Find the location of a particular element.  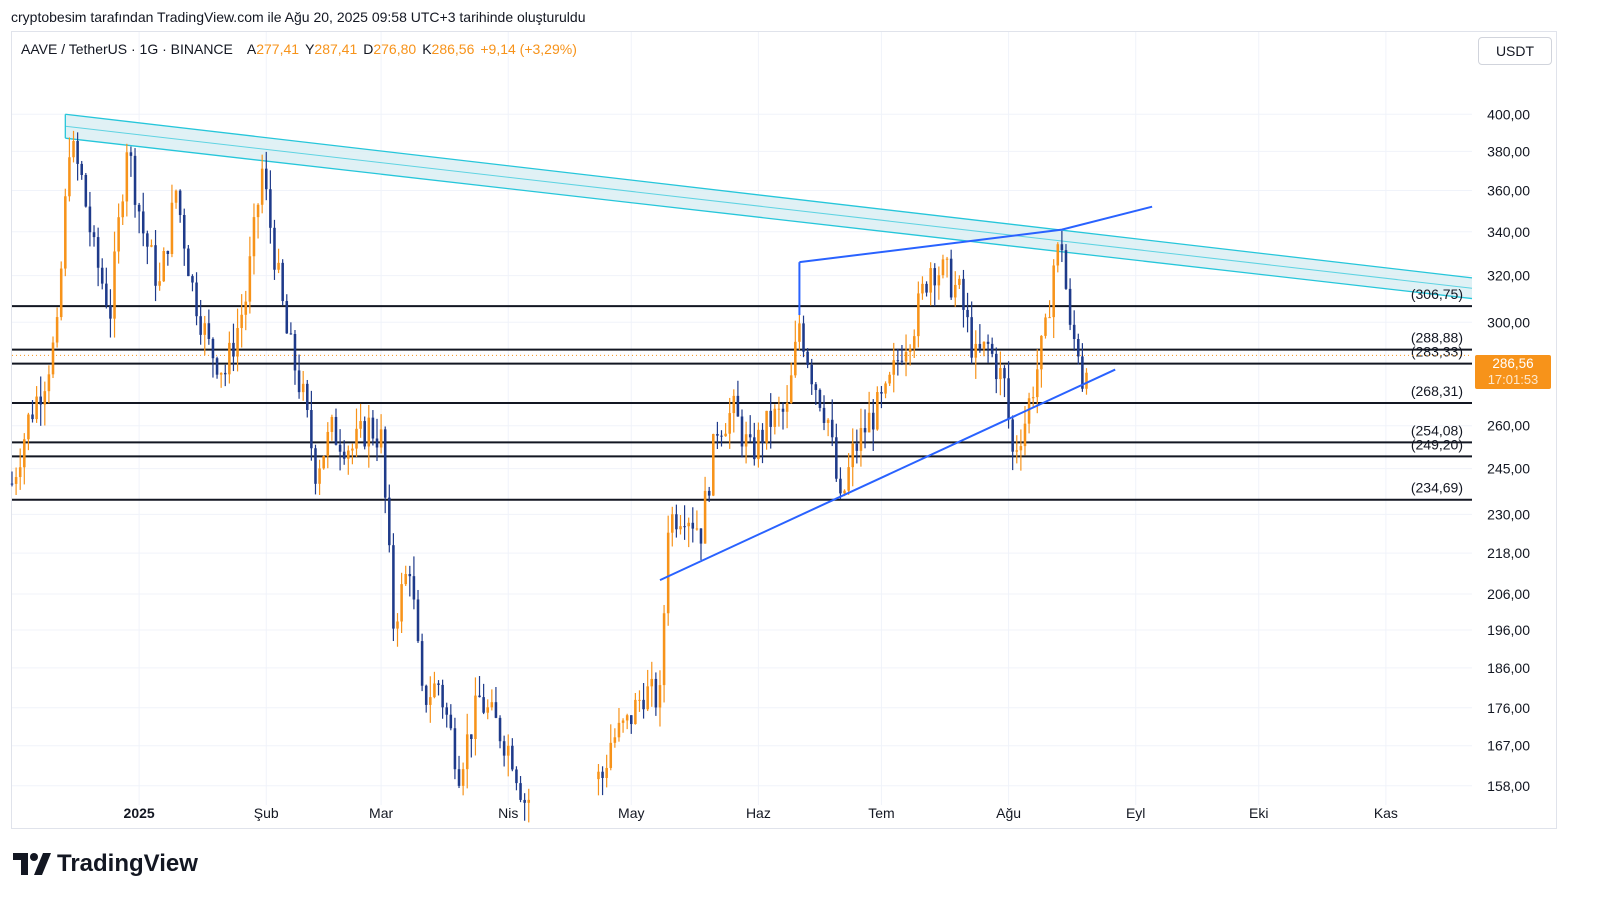

level-label: (234,69) is located at coordinates (1437, 488).